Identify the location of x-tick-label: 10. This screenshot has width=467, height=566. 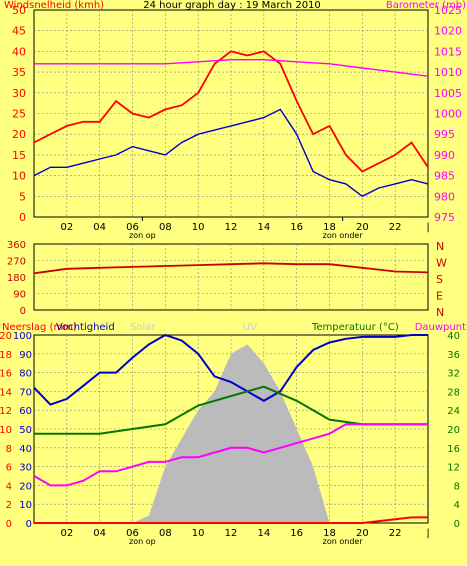
(198, 227).